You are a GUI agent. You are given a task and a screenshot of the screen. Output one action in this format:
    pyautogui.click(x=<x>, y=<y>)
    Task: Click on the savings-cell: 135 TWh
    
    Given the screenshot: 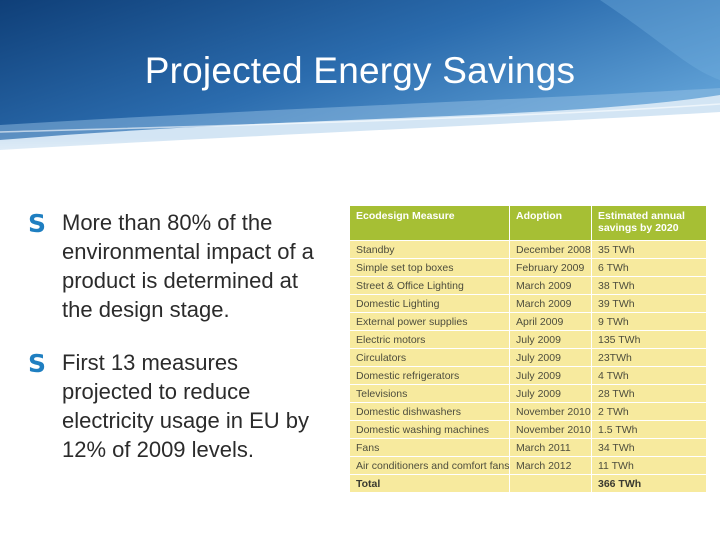 What is the action you would take?
    pyautogui.click(x=649, y=339)
    